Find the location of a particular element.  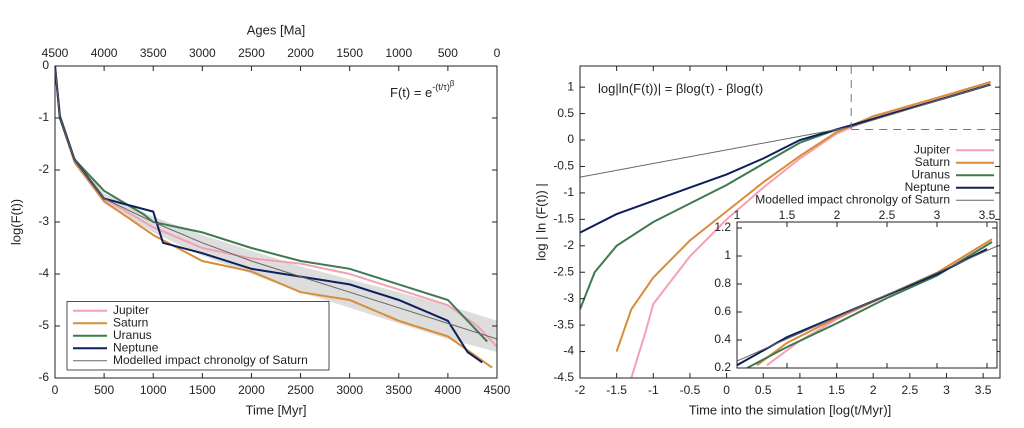

x-tick-label: -1.5 is located at coordinates (616, 390).